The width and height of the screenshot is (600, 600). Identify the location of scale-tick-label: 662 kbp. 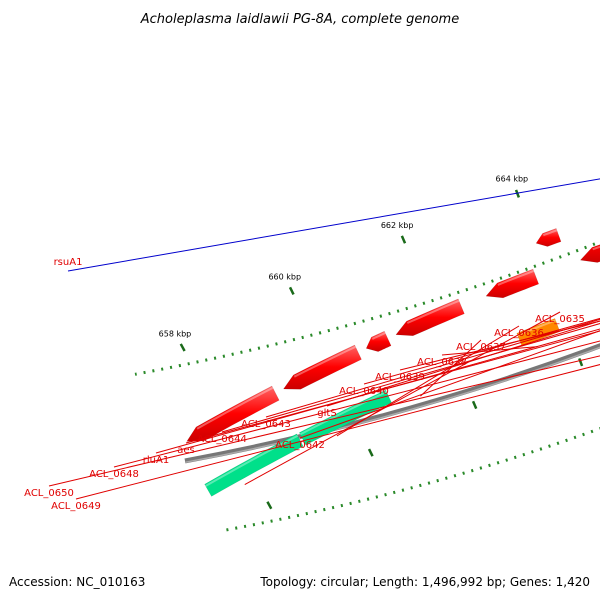
(397, 225).